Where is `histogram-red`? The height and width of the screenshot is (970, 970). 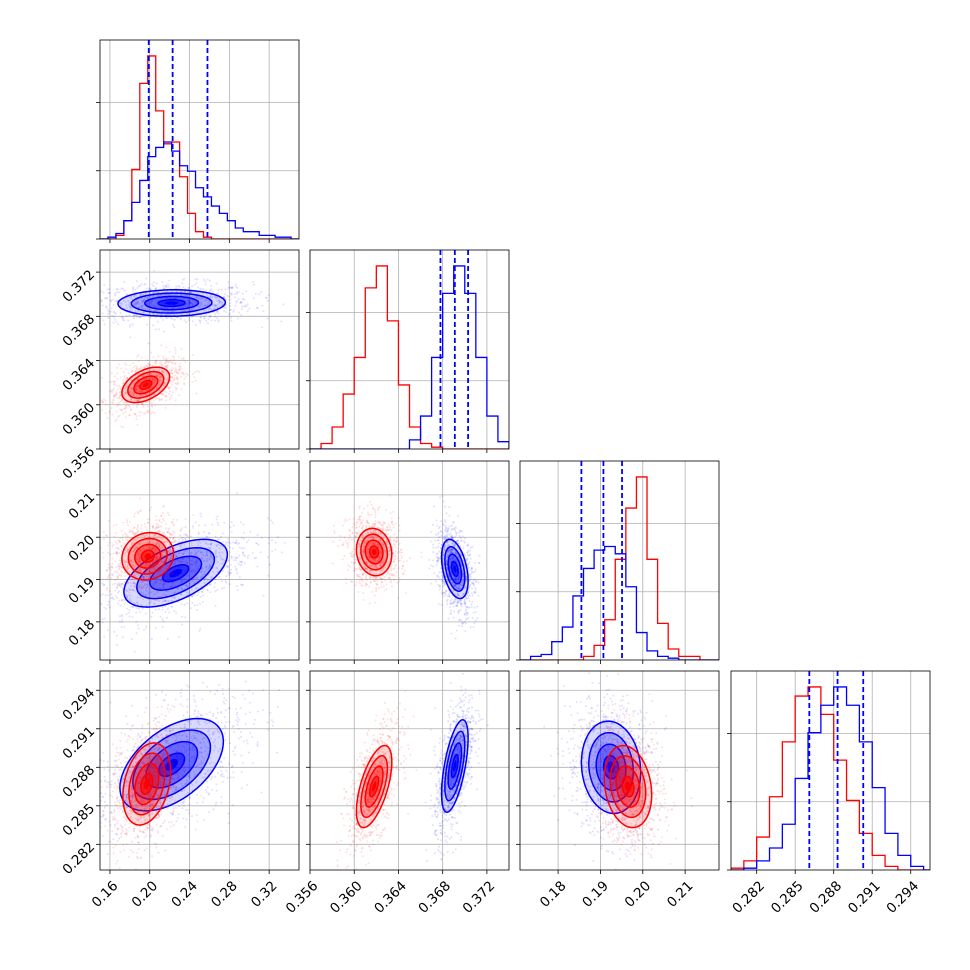 histogram-red is located at coordinates (619, 568).